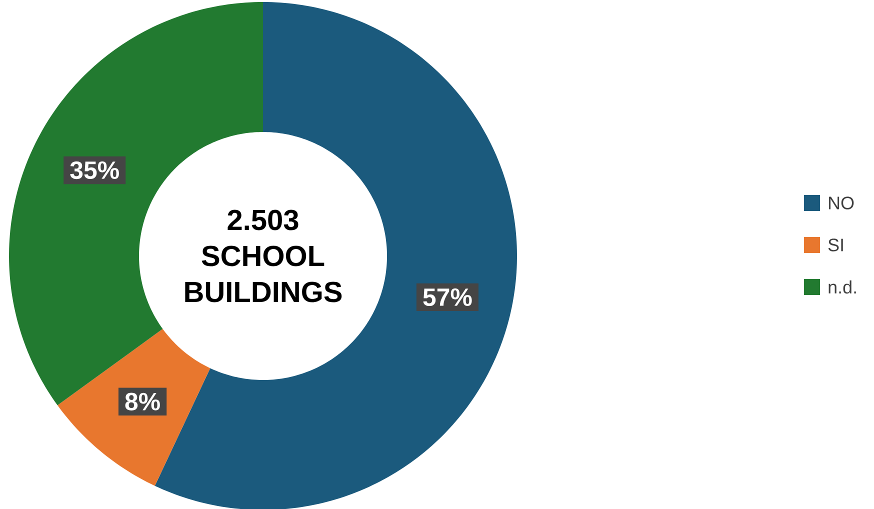  Describe the element at coordinates (94, 170) in the screenshot. I see `data-label: 35%` at that location.